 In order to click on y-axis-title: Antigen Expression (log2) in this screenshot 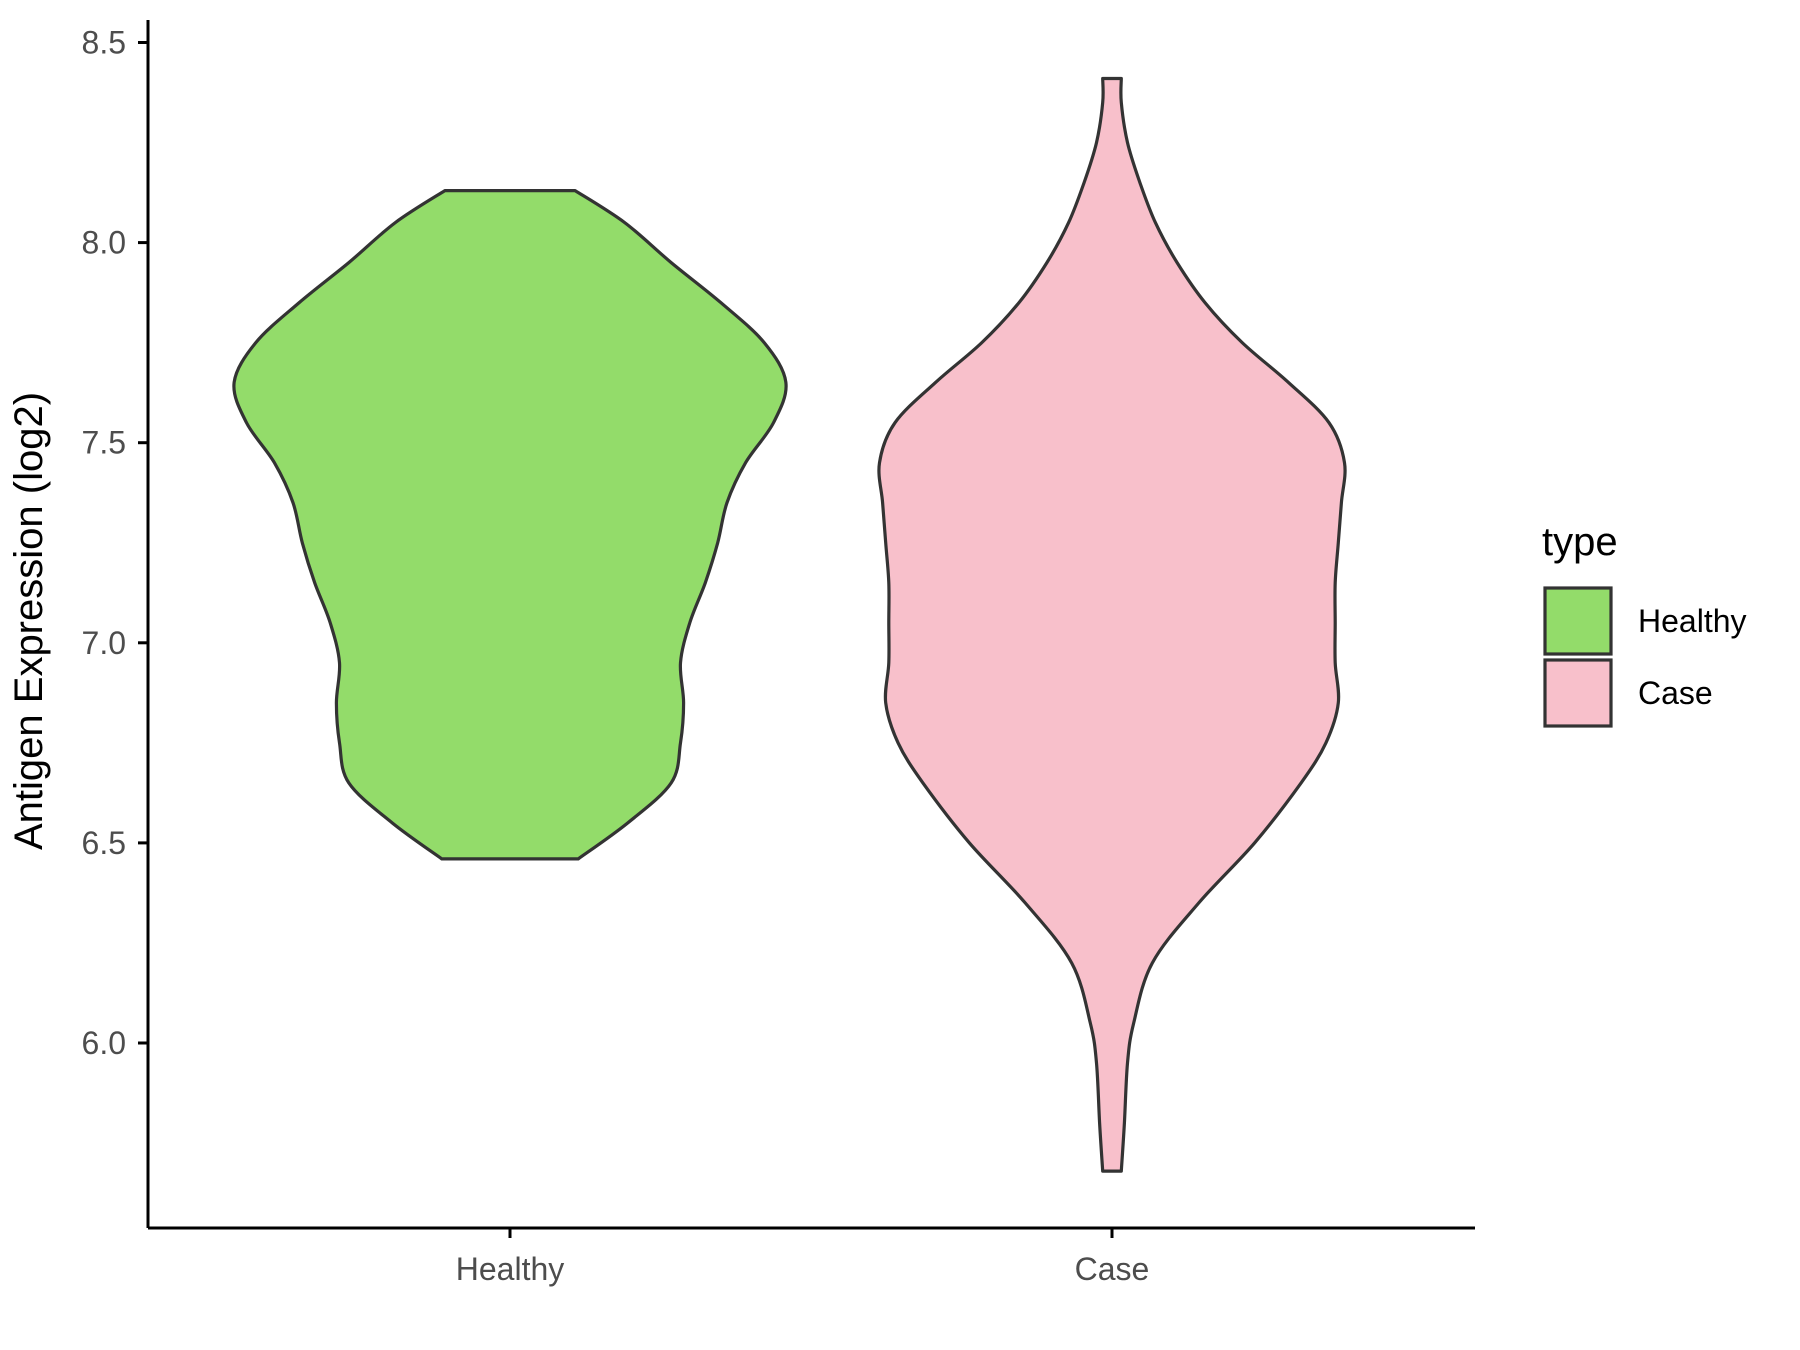, I will do `click(29, 621)`.